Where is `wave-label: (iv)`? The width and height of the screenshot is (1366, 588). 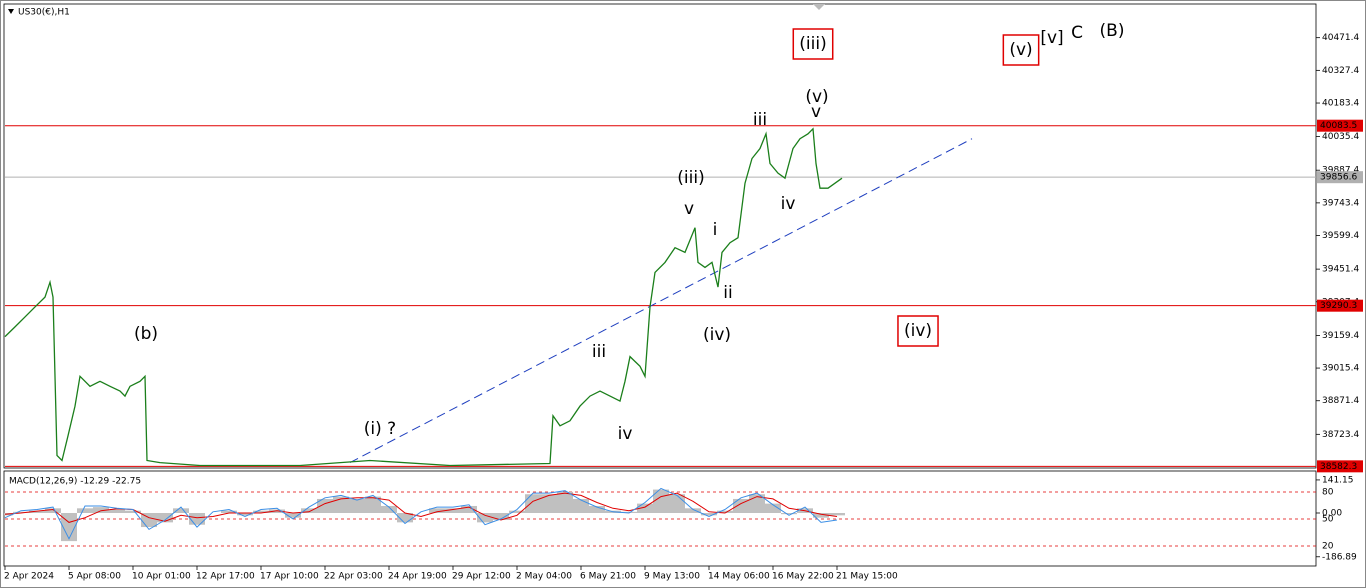 wave-label: (iv) is located at coordinates (918, 331).